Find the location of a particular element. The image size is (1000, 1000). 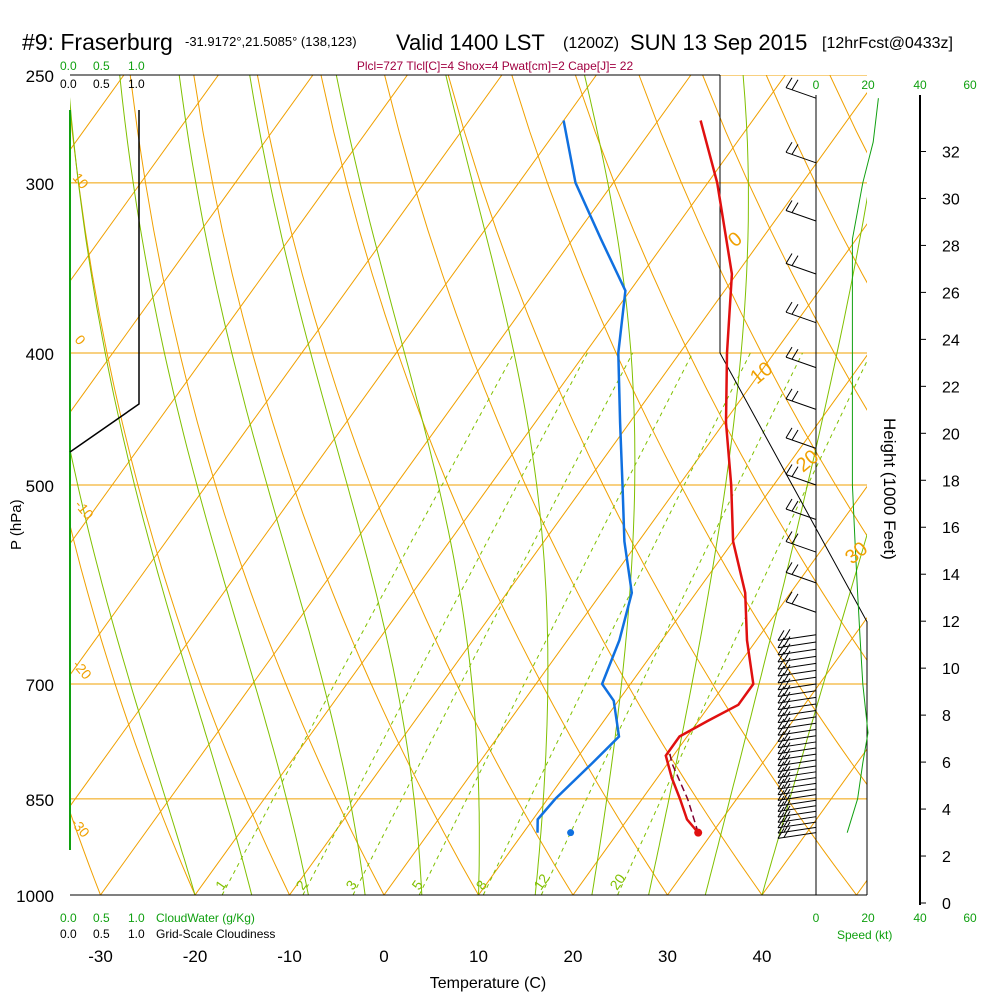

mixing-ratio-label: 8 is located at coordinates (481, 885).